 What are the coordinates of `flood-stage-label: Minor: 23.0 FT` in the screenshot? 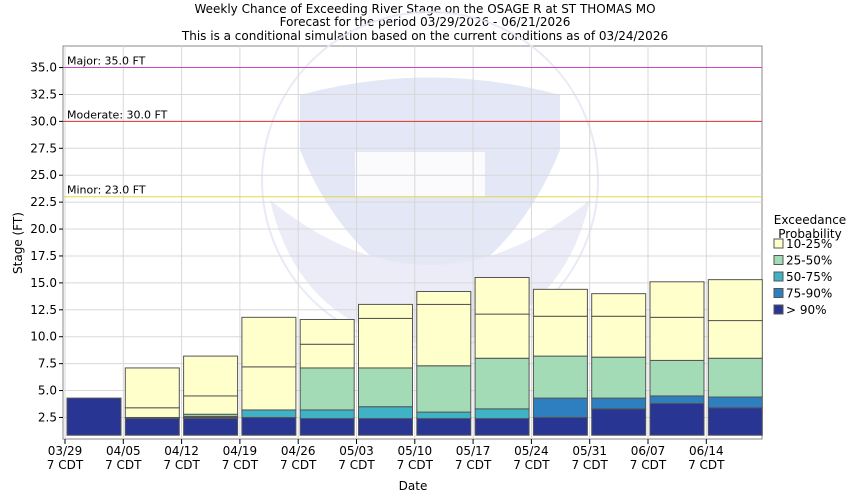 It's located at (106, 190).